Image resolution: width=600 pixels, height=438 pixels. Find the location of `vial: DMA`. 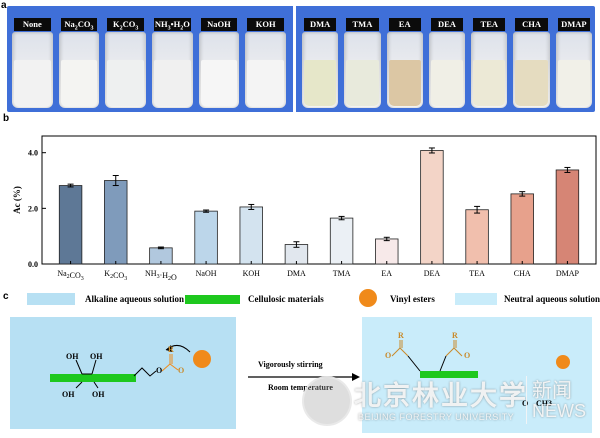

vial: DMA is located at coordinates (320, 63).